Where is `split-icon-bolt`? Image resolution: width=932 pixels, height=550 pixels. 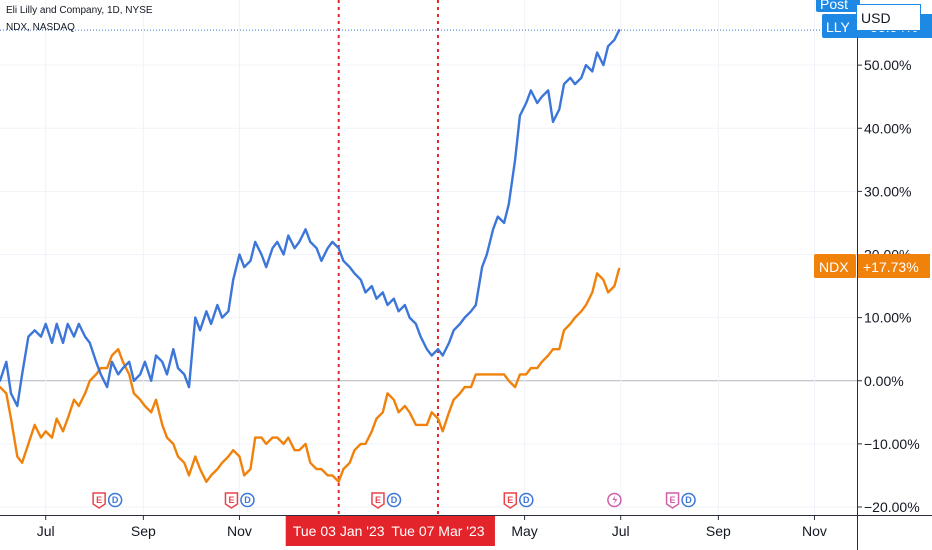 split-icon-bolt is located at coordinates (615, 500).